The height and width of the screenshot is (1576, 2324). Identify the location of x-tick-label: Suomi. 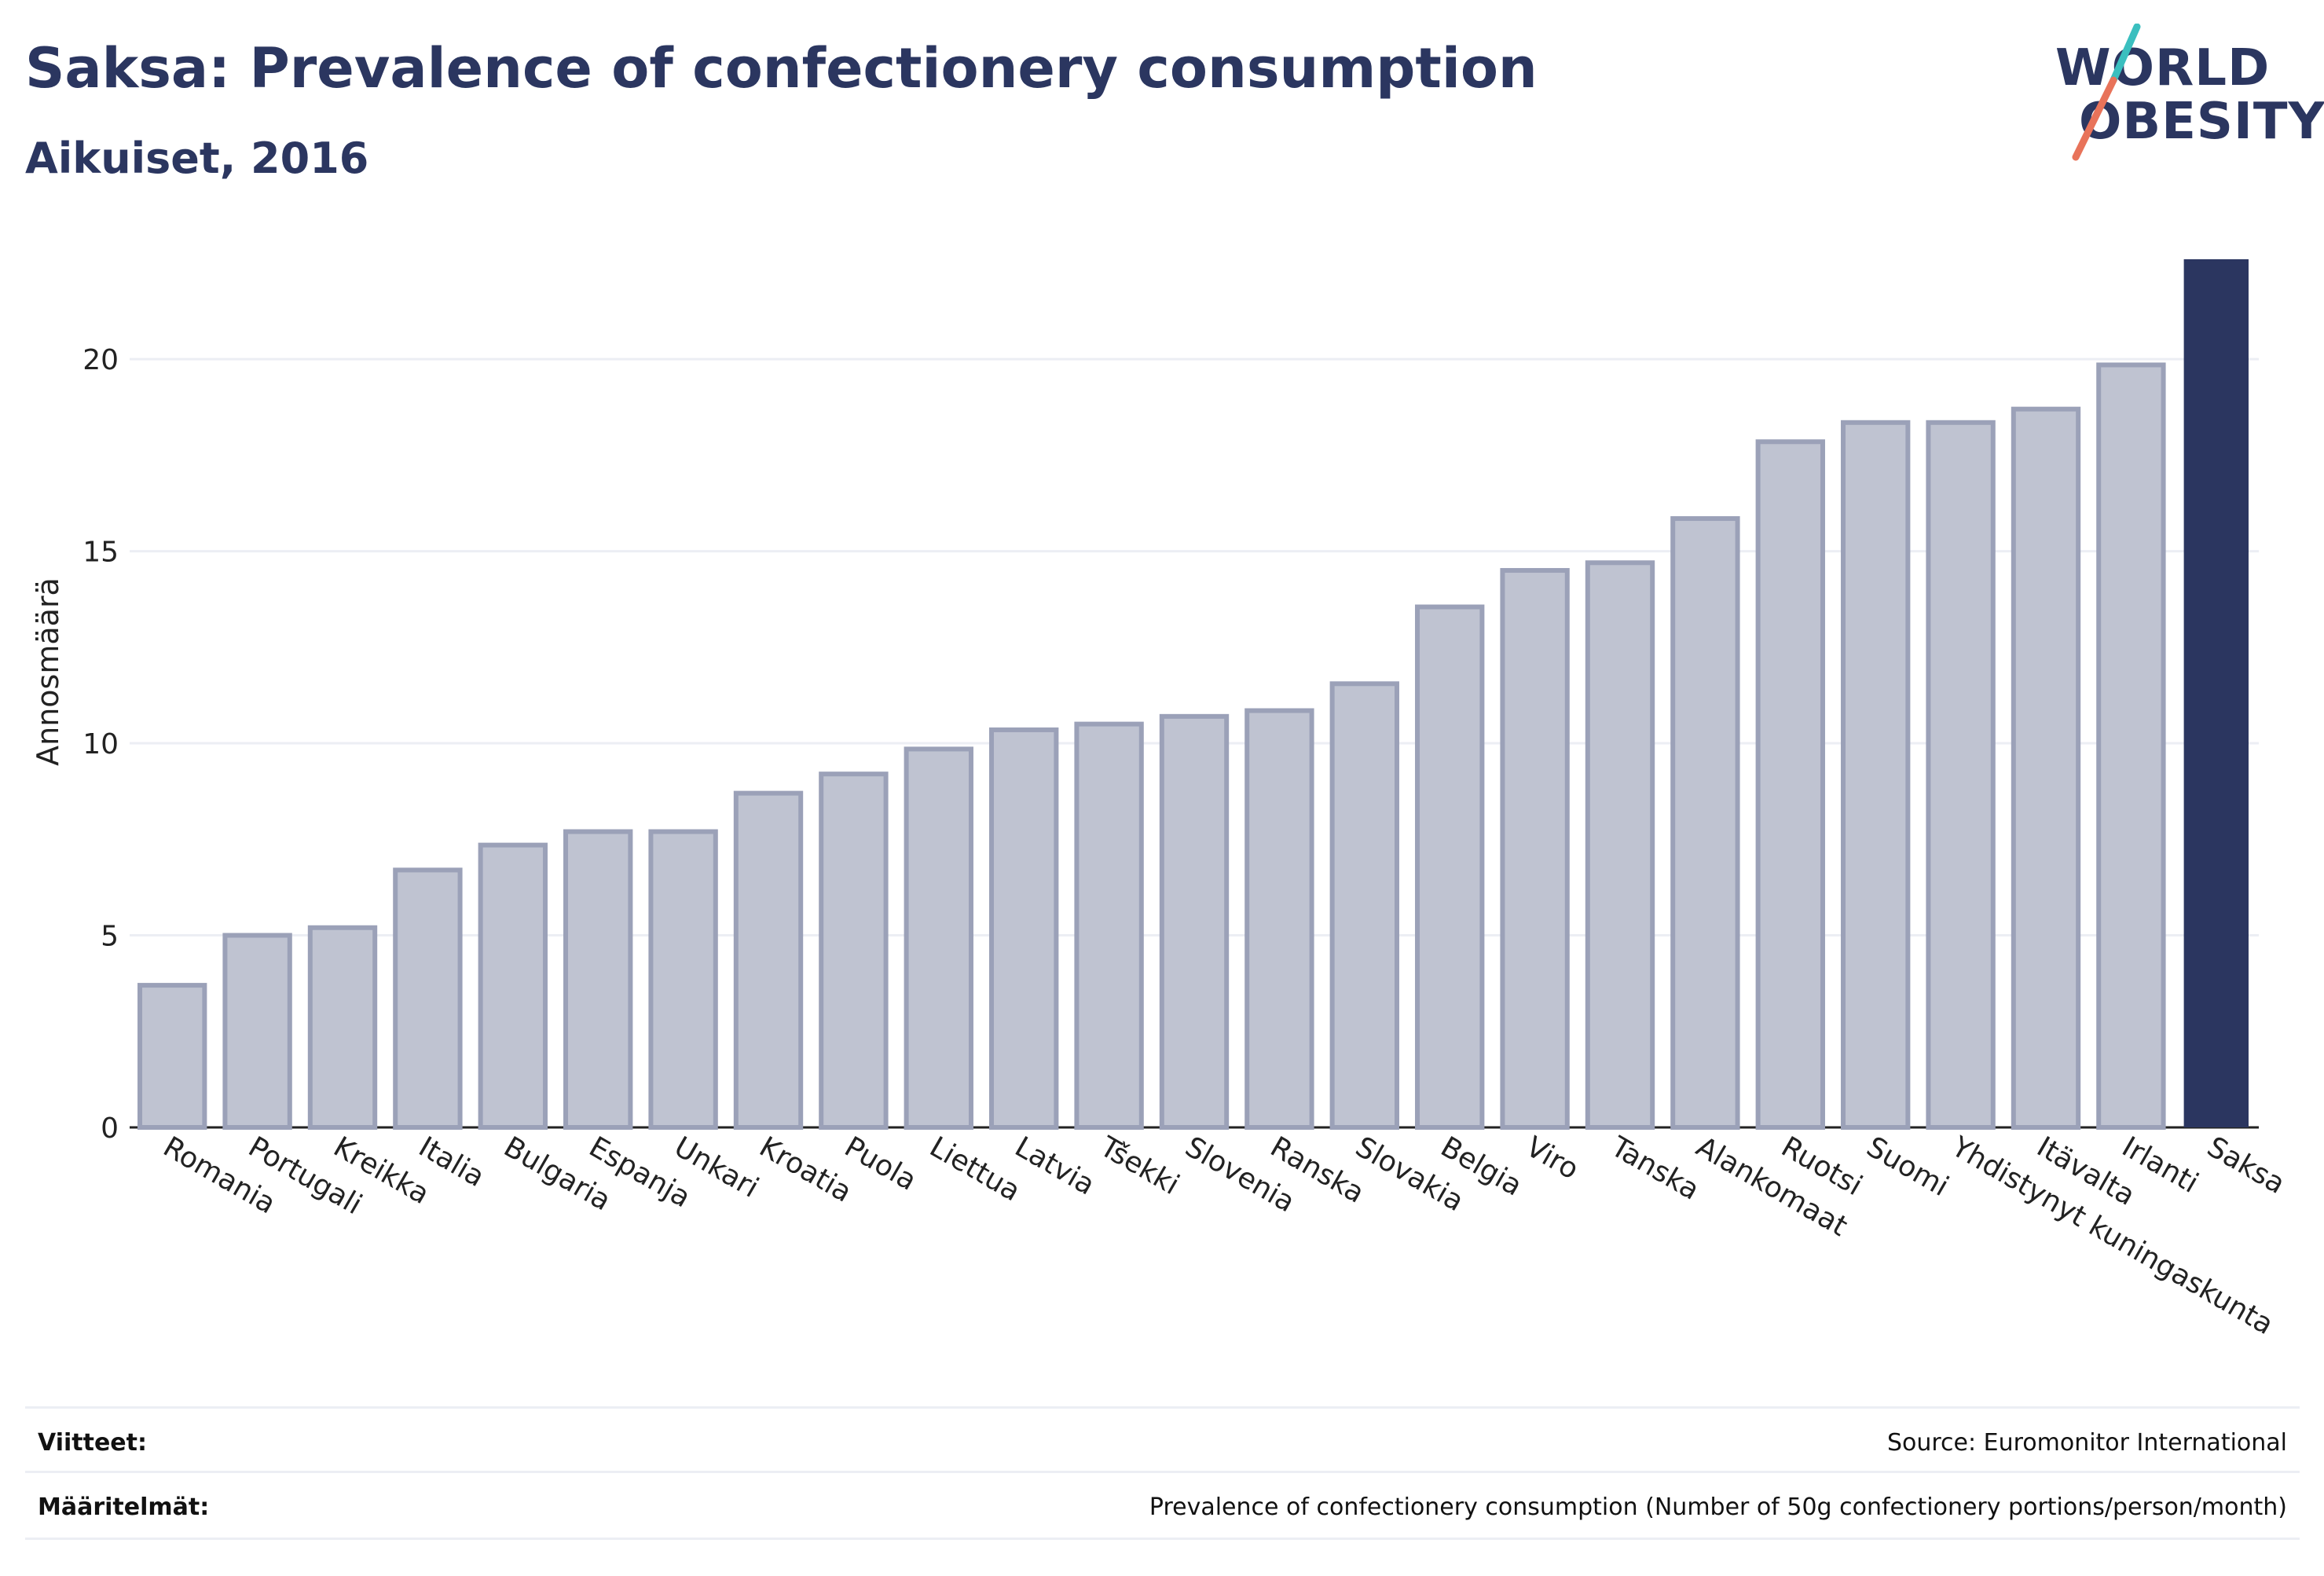
(1907, 1167).